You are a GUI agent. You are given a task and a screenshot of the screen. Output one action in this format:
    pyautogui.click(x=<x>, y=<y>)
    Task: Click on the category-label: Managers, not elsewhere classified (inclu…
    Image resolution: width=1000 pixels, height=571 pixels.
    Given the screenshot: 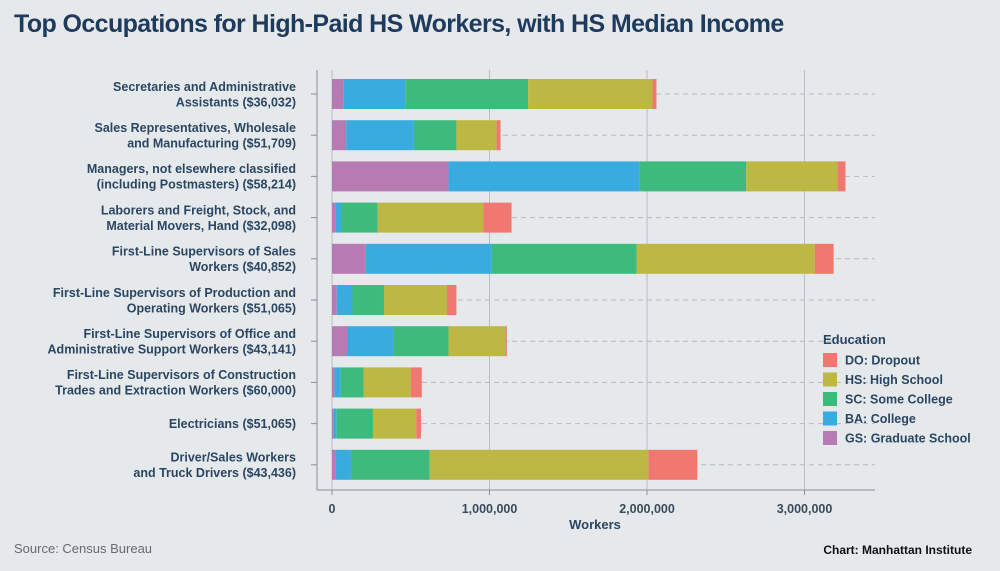 What is the action you would take?
    pyautogui.click(x=191, y=177)
    